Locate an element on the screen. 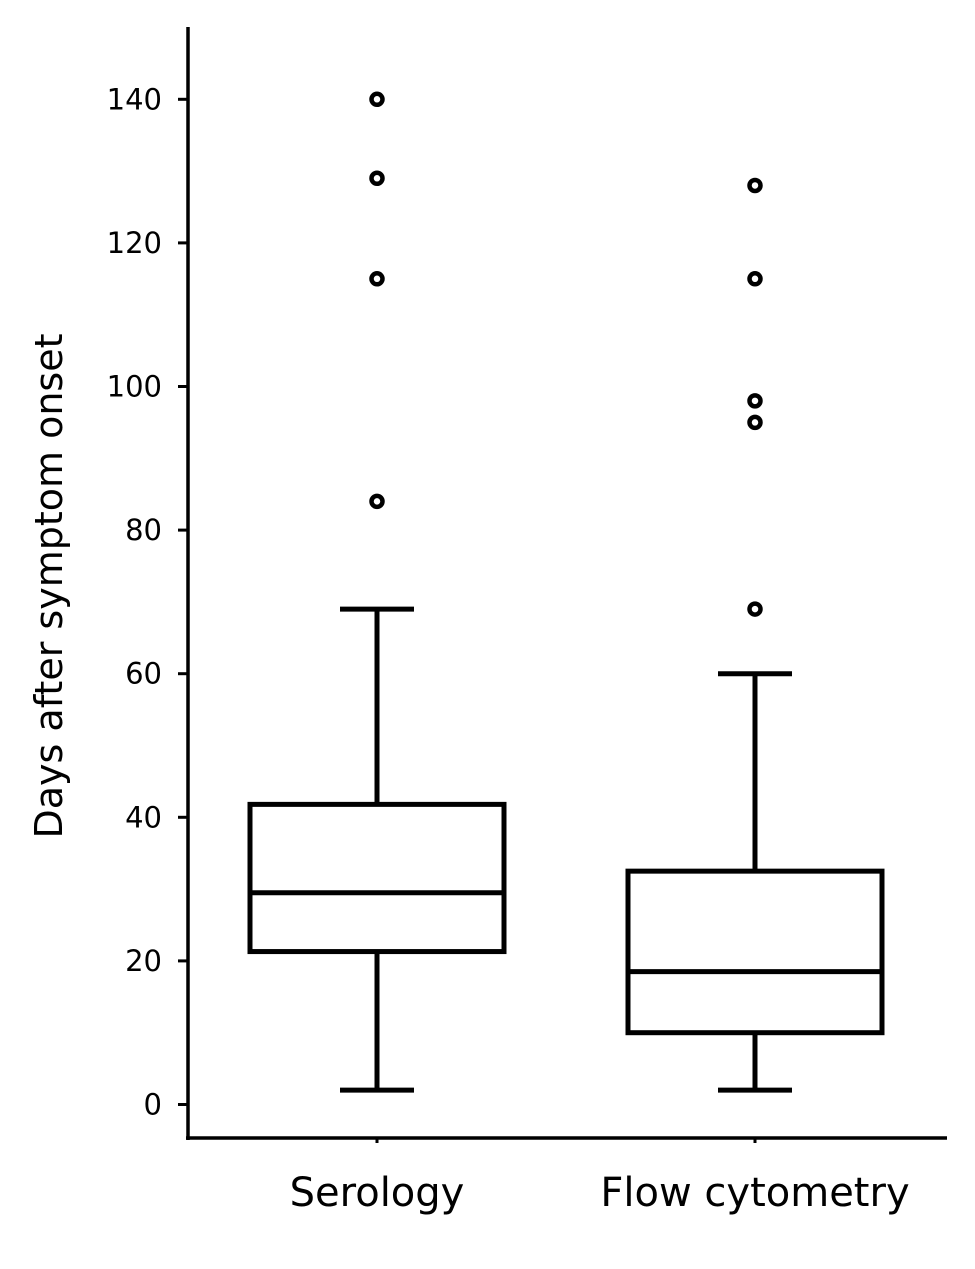 This screenshot has height=1269, width=975. y-tick-label: 140 is located at coordinates (134, 99).